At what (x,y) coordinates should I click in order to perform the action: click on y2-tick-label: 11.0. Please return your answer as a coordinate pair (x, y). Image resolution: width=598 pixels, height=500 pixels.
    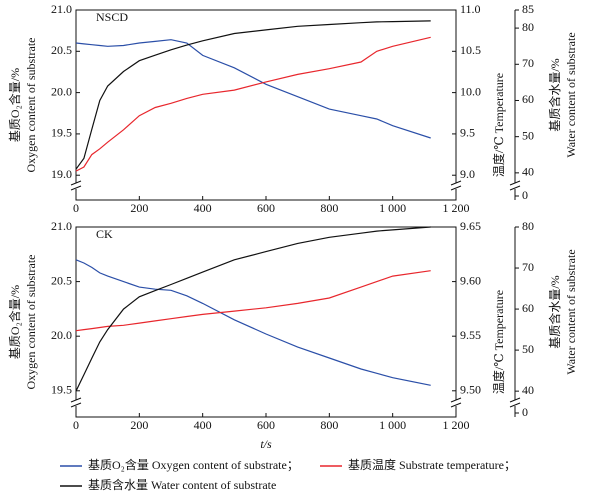
    Looking at the image, I should click on (470, 9).